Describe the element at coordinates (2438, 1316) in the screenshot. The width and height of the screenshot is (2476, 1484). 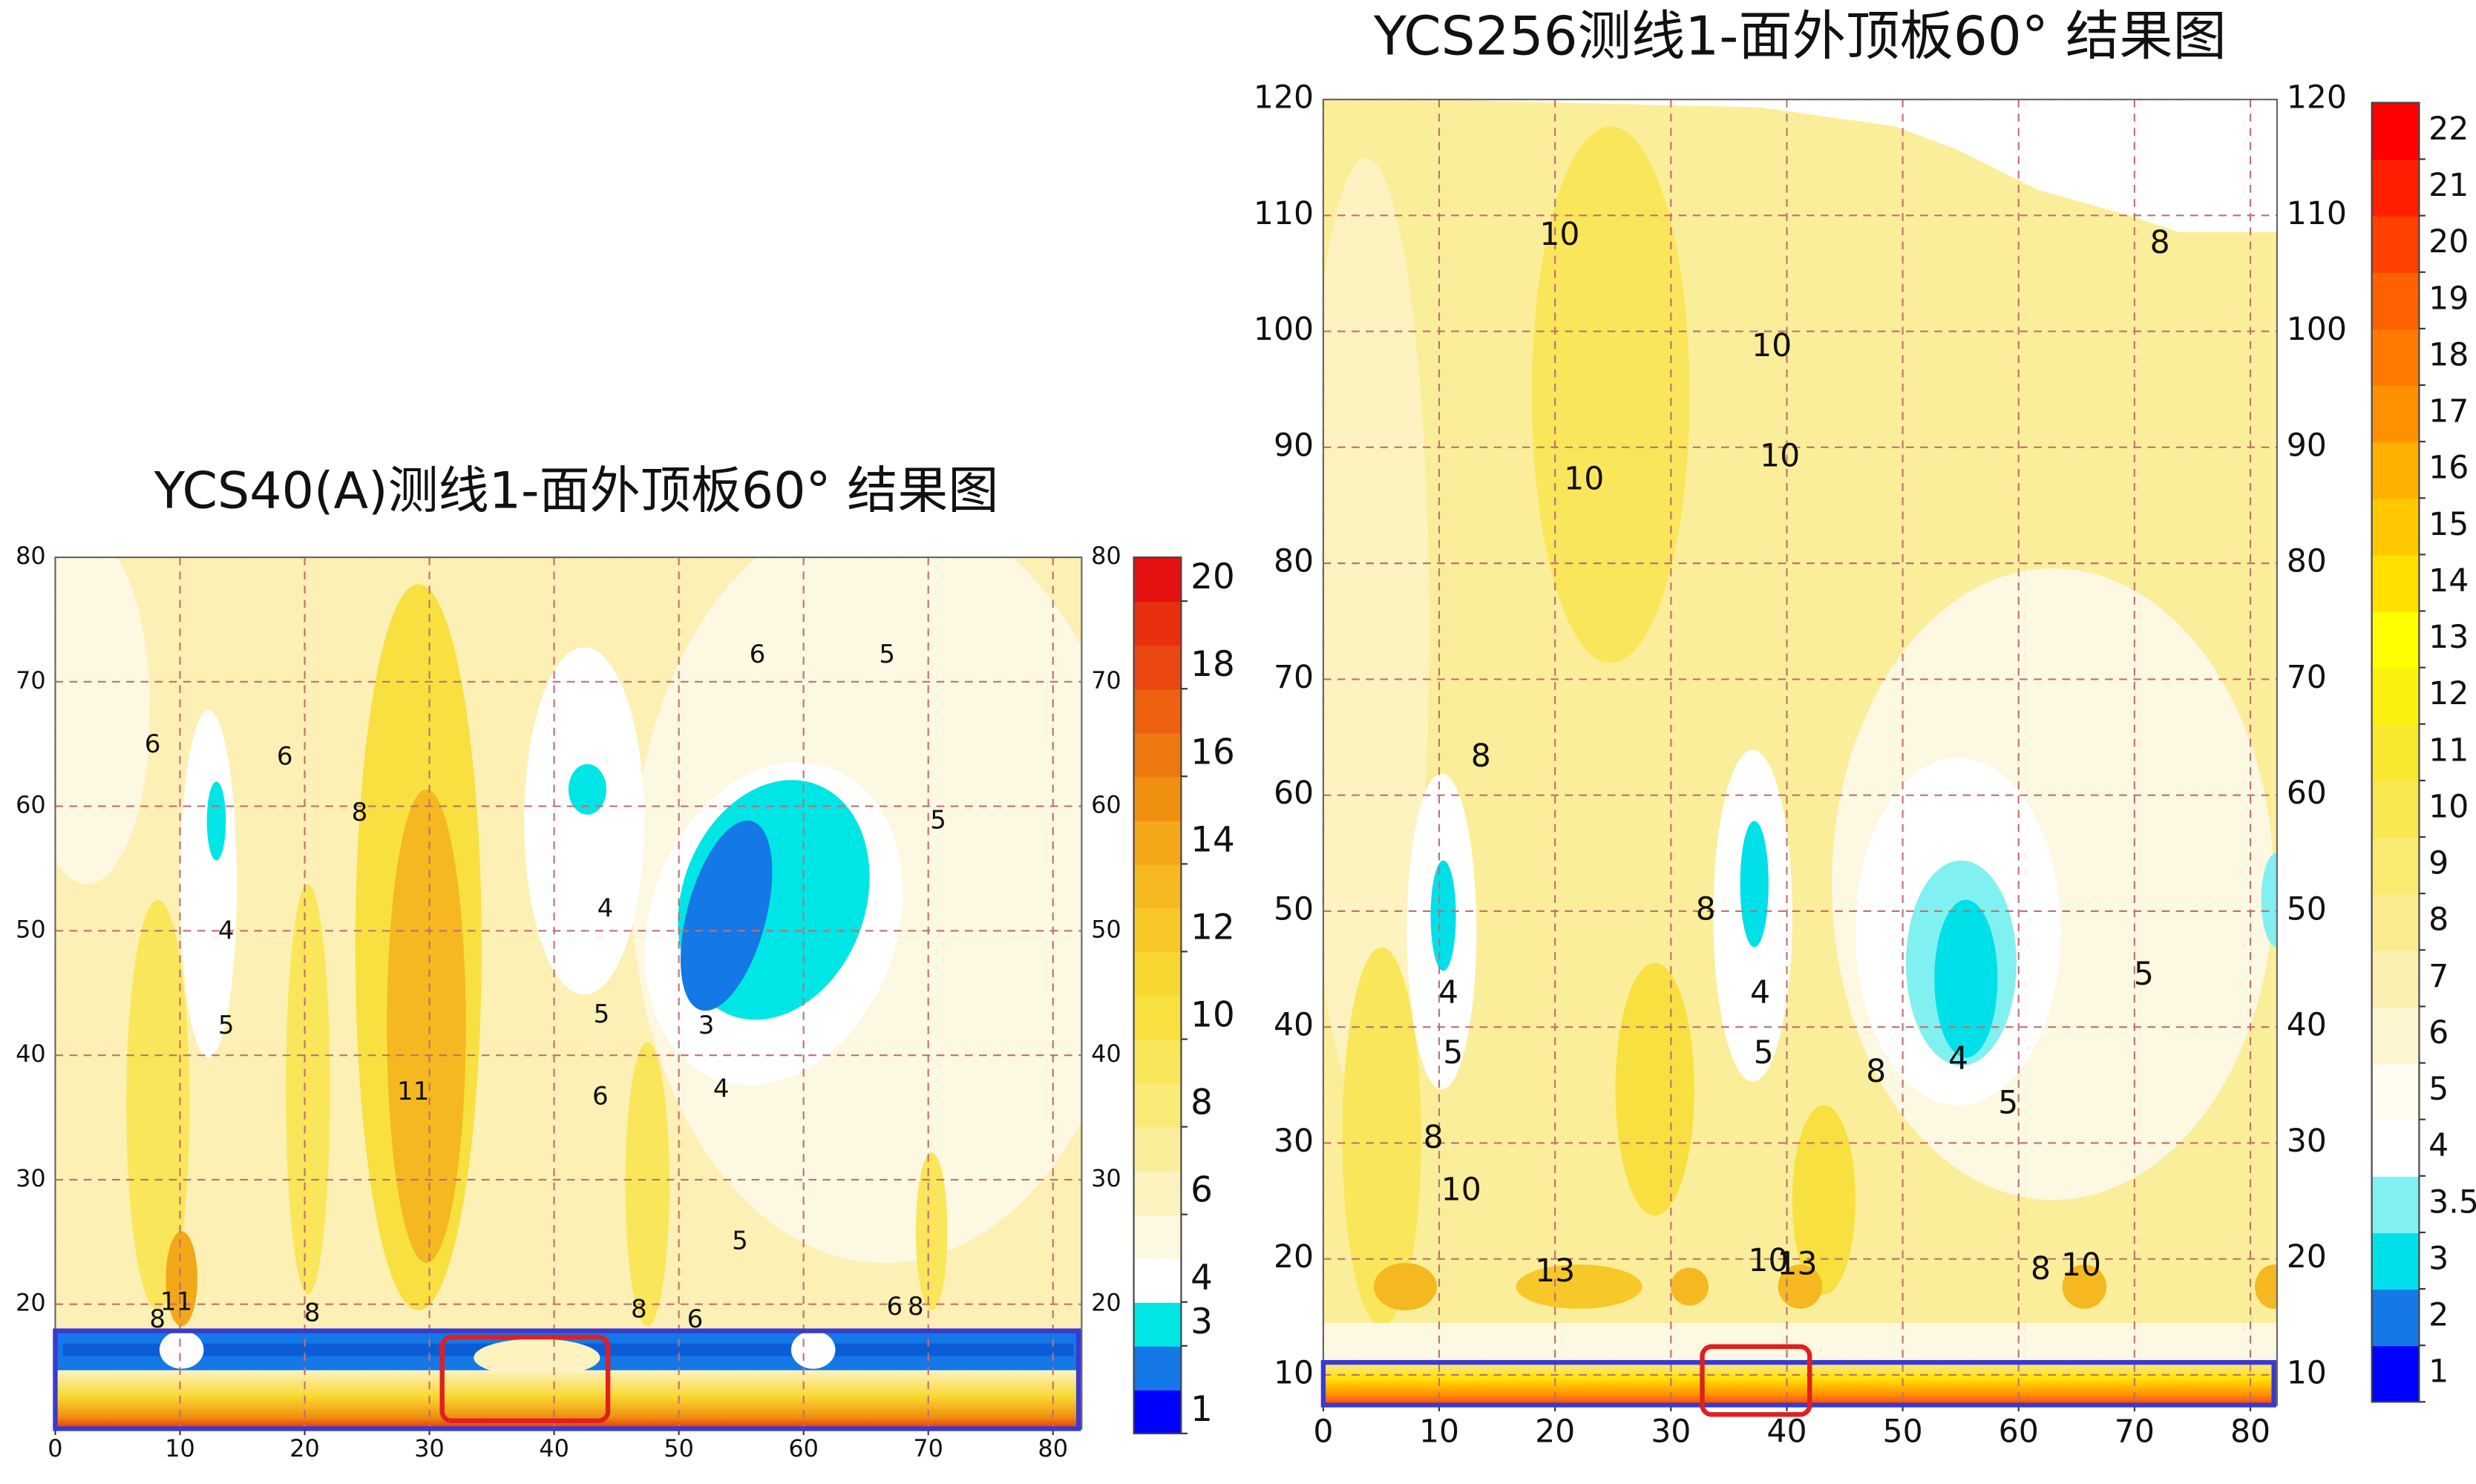
I see `colorbar-label: 2` at that location.